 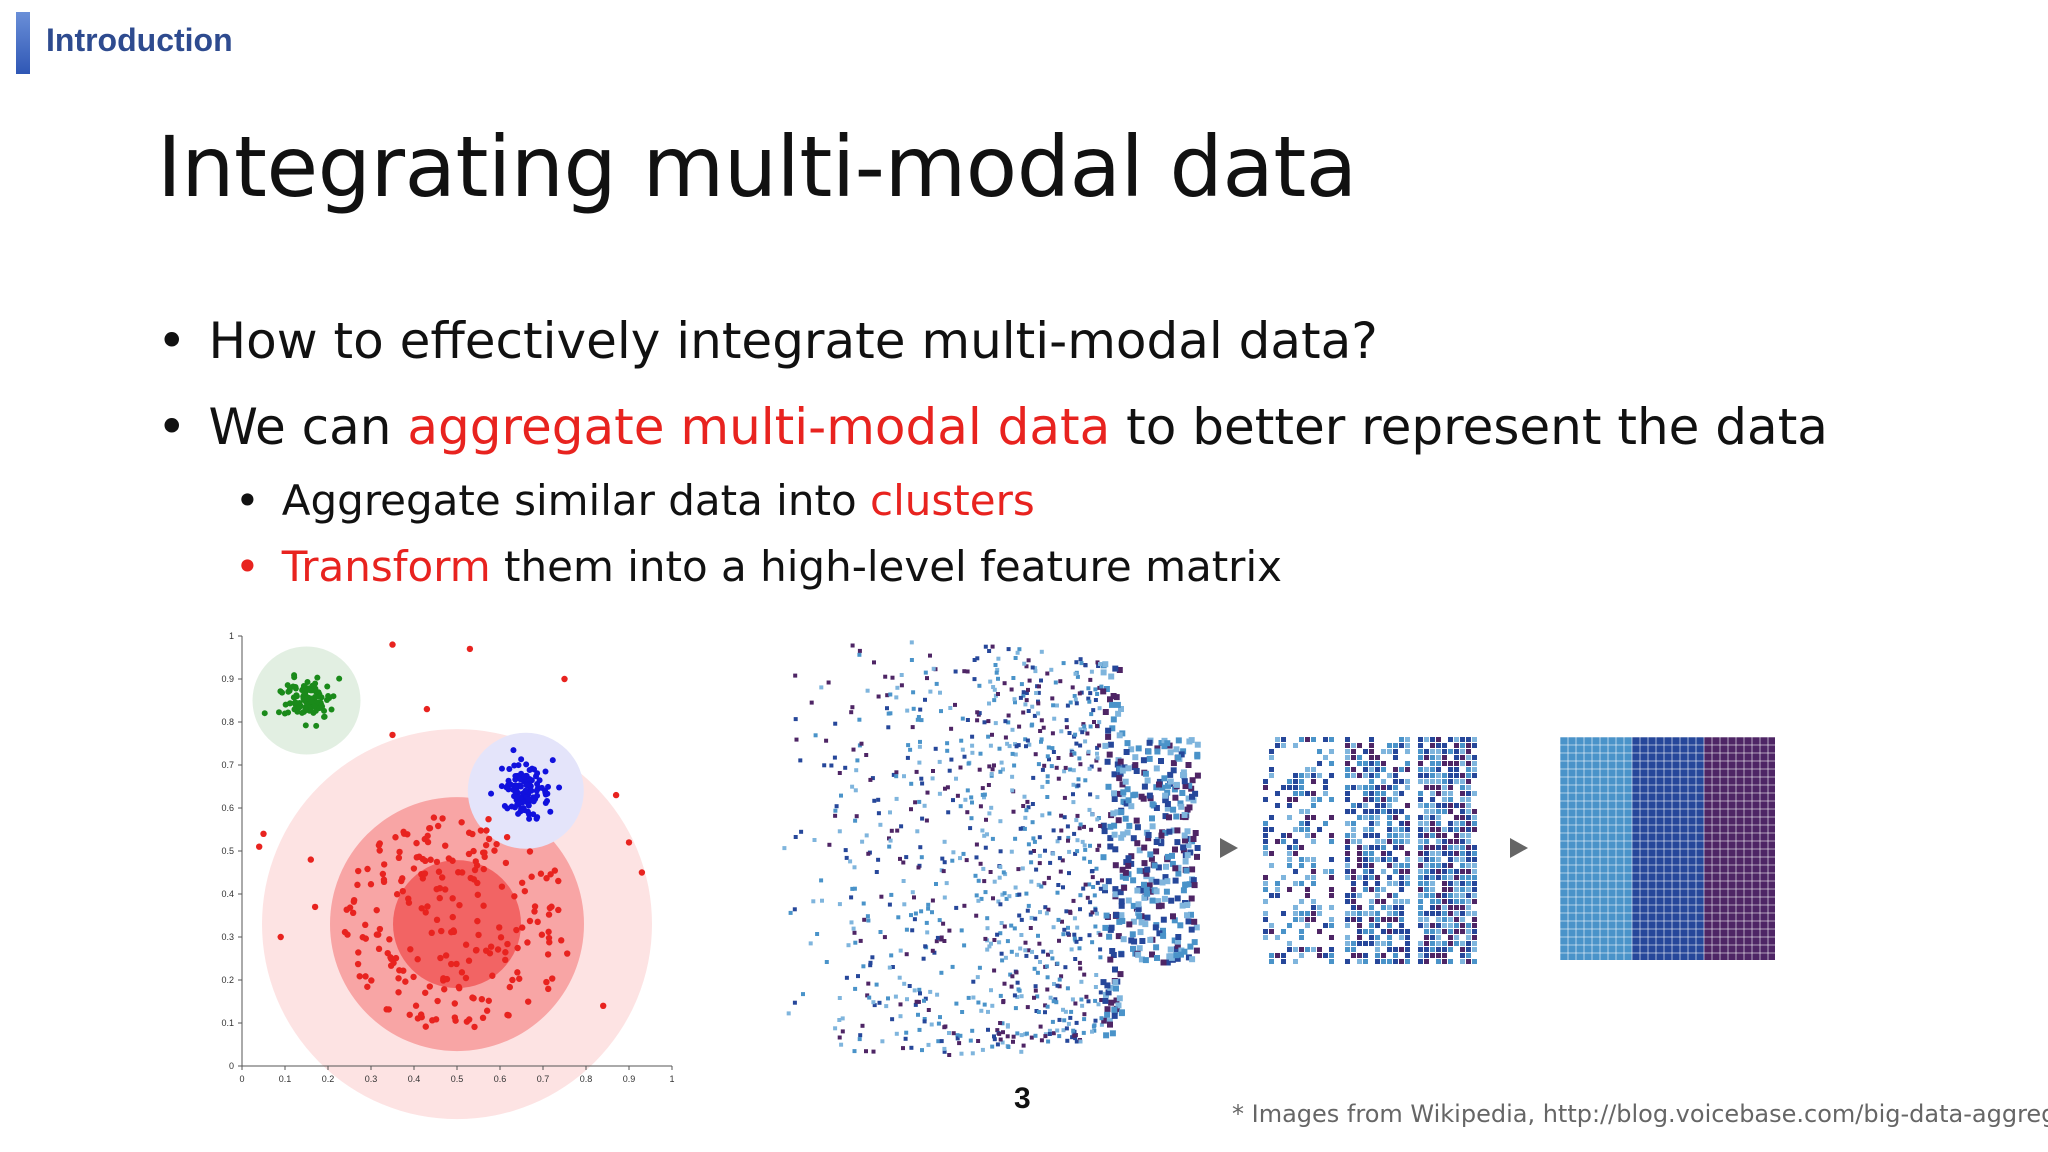 What do you see at coordinates (1229, 848) in the screenshot?
I see `triangle-right-icon` at bounding box center [1229, 848].